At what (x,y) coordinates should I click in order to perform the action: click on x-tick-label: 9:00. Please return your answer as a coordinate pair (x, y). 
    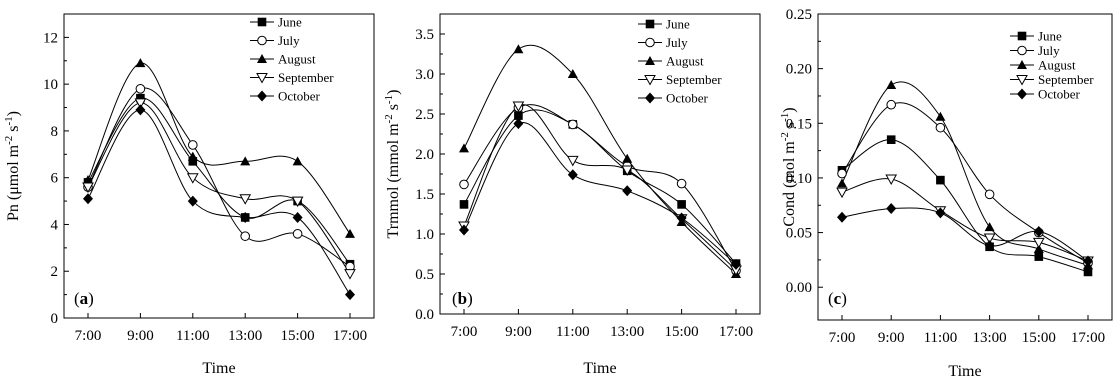
    Looking at the image, I should click on (518, 332).